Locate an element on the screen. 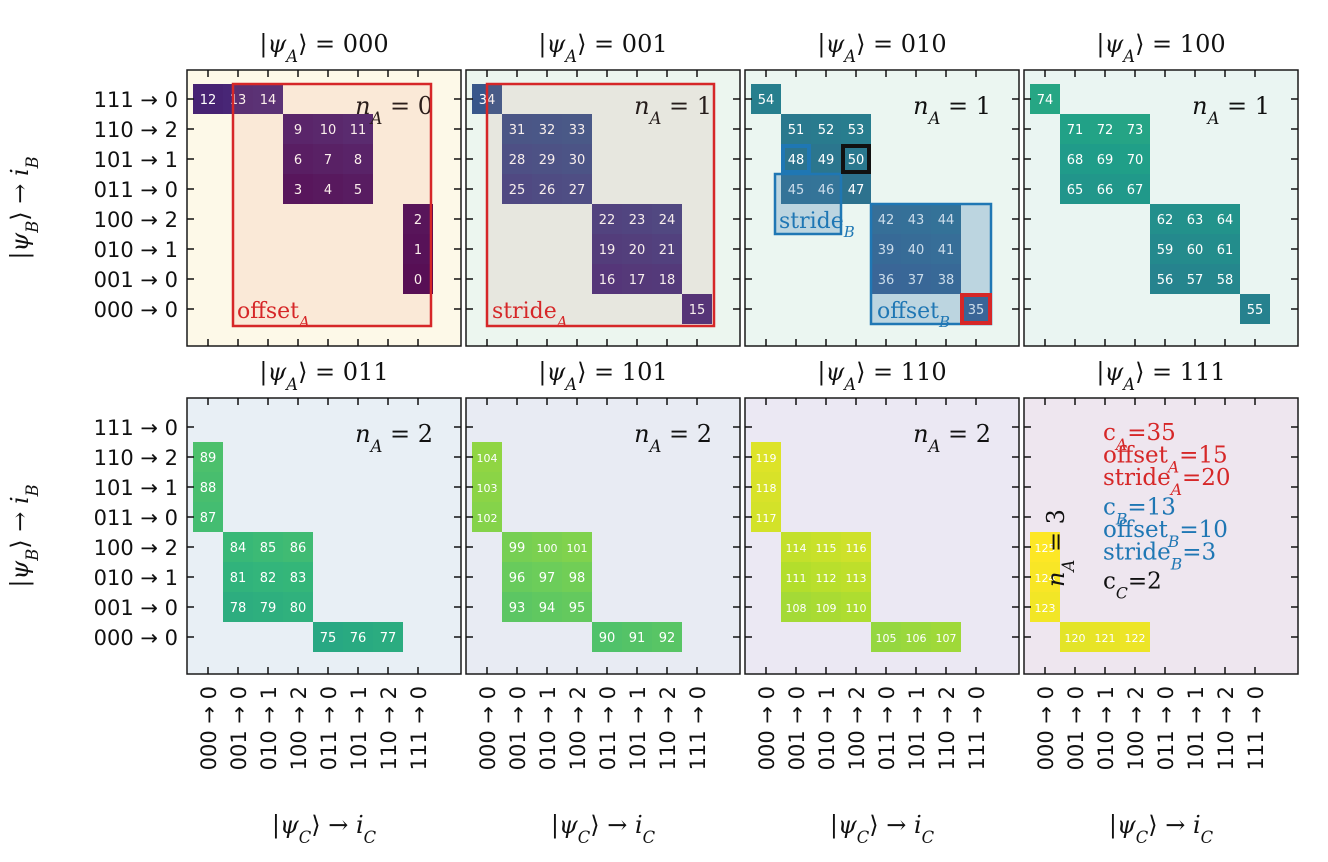 This screenshot has width=1328, height=862. cell-value-label: 112 is located at coordinates (826, 578).